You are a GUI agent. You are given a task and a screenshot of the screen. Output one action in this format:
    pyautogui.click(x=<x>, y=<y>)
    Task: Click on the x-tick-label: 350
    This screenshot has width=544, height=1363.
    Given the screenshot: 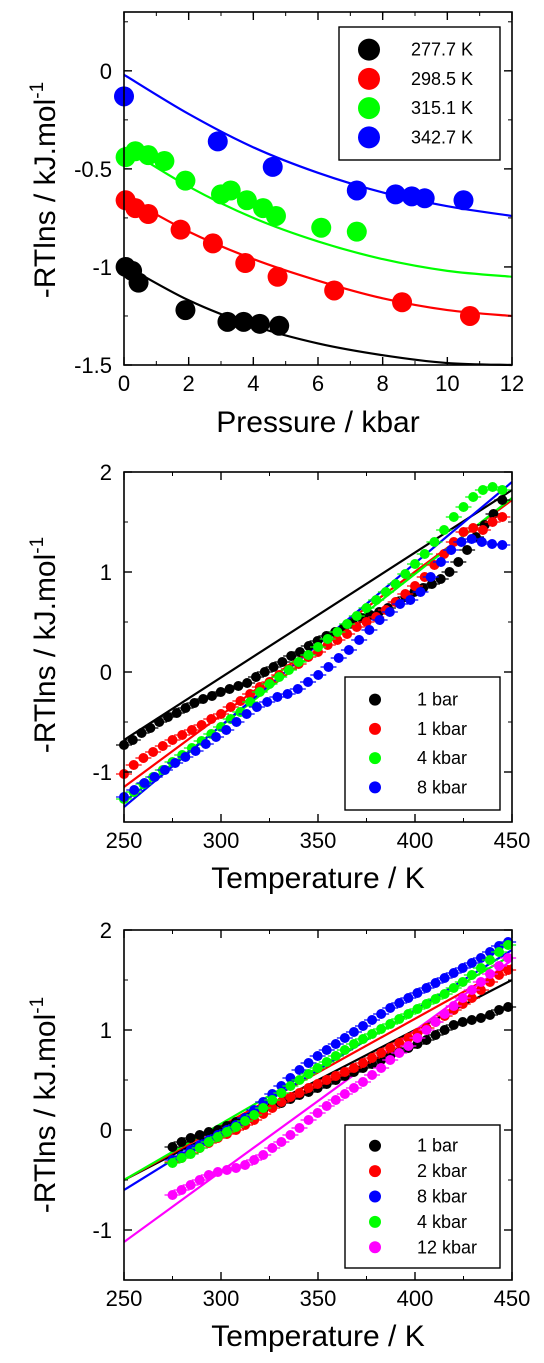 What is the action you would take?
    pyautogui.click(x=318, y=840)
    